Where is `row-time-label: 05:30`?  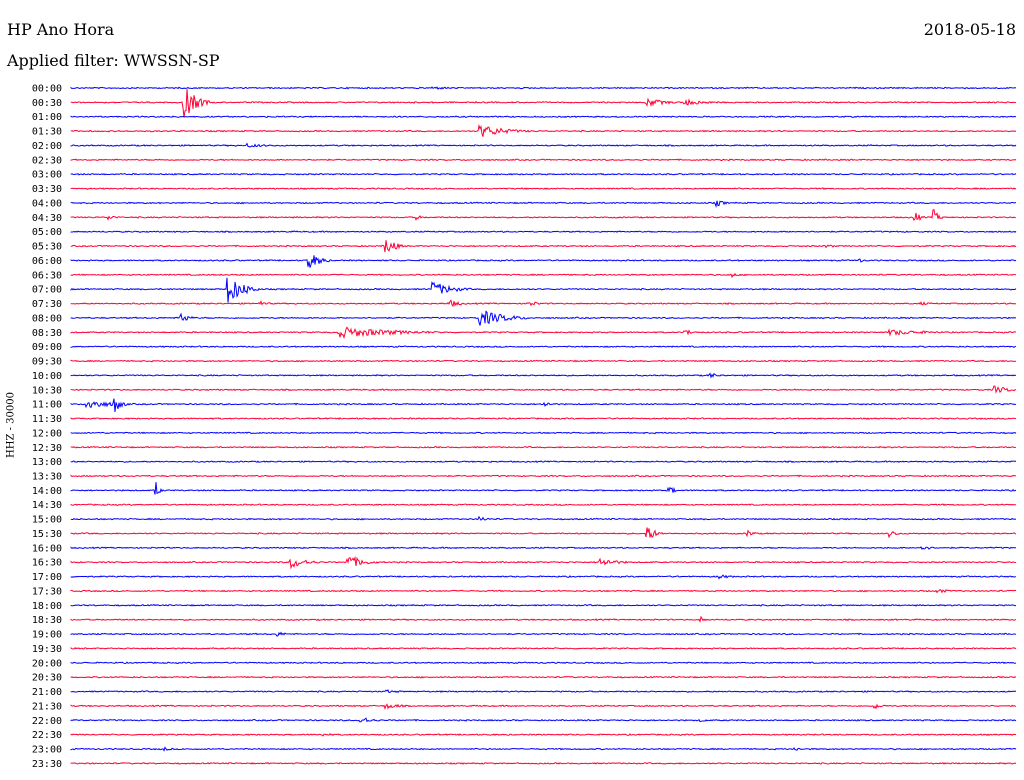 row-time-label: 05:30 is located at coordinates (47, 247).